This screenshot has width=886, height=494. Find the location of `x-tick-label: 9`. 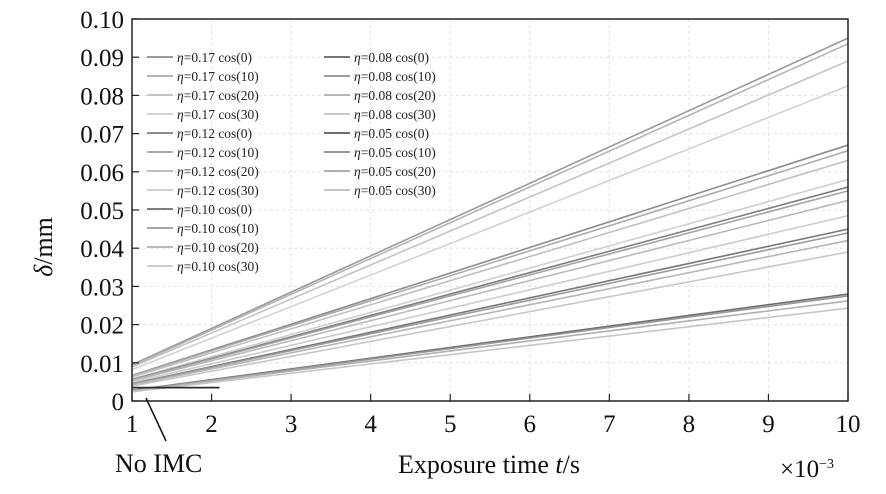

x-tick-label: 9 is located at coordinates (768, 424).